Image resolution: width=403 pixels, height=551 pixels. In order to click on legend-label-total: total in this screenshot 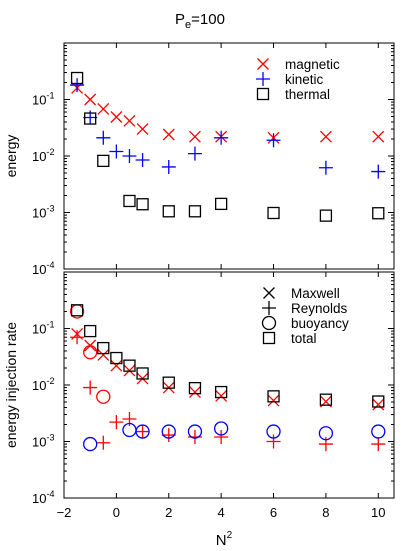, I will do `click(304, 338)`.